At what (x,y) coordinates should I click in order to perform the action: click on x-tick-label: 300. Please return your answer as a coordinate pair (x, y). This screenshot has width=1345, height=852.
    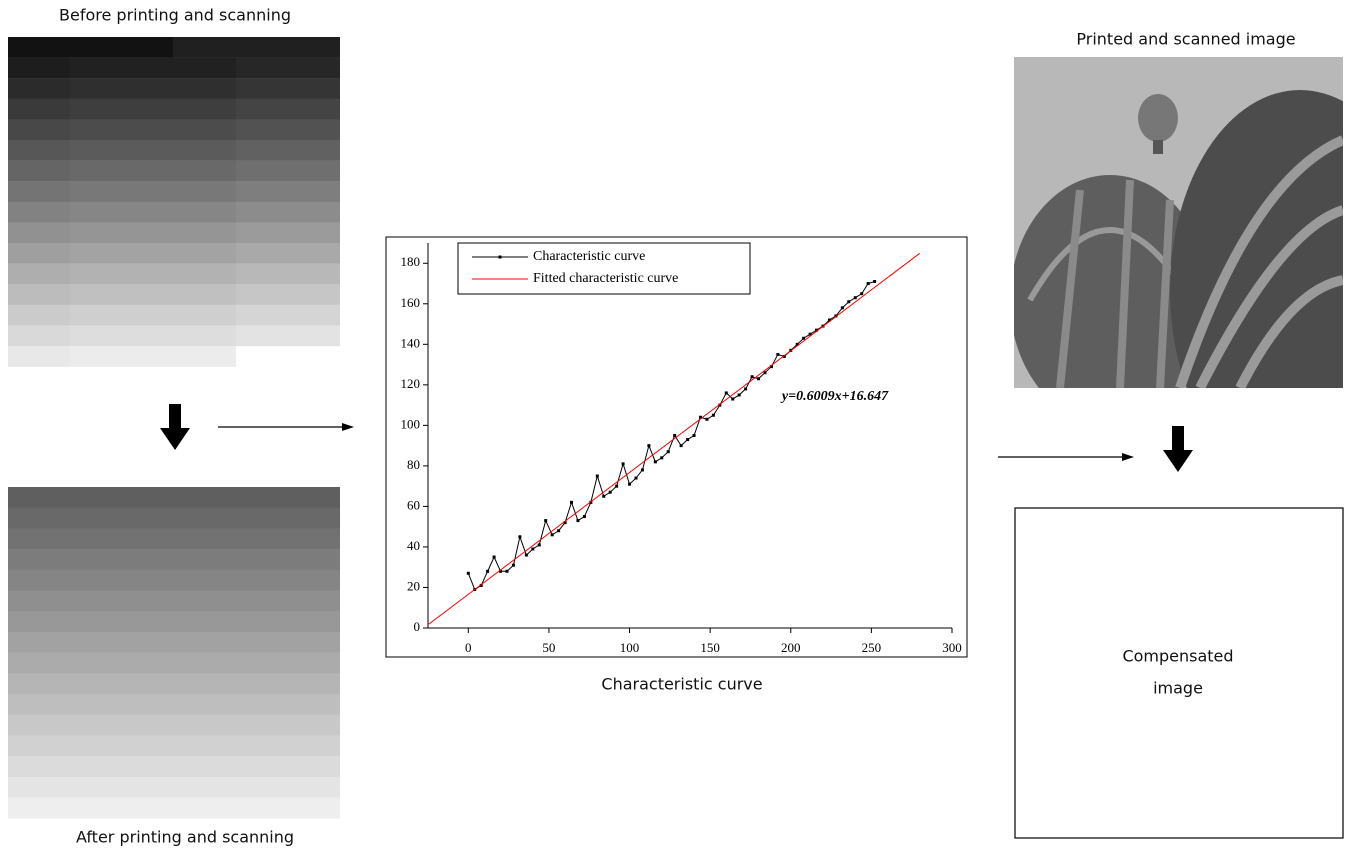
    Looking at the image, I should click on (952, 647).